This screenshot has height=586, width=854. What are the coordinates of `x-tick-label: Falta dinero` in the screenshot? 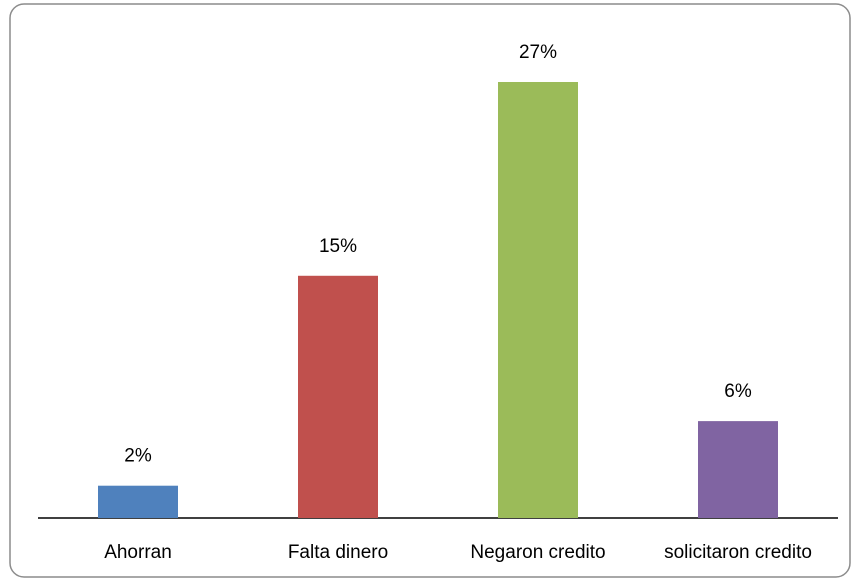 It's located at (338, 552).